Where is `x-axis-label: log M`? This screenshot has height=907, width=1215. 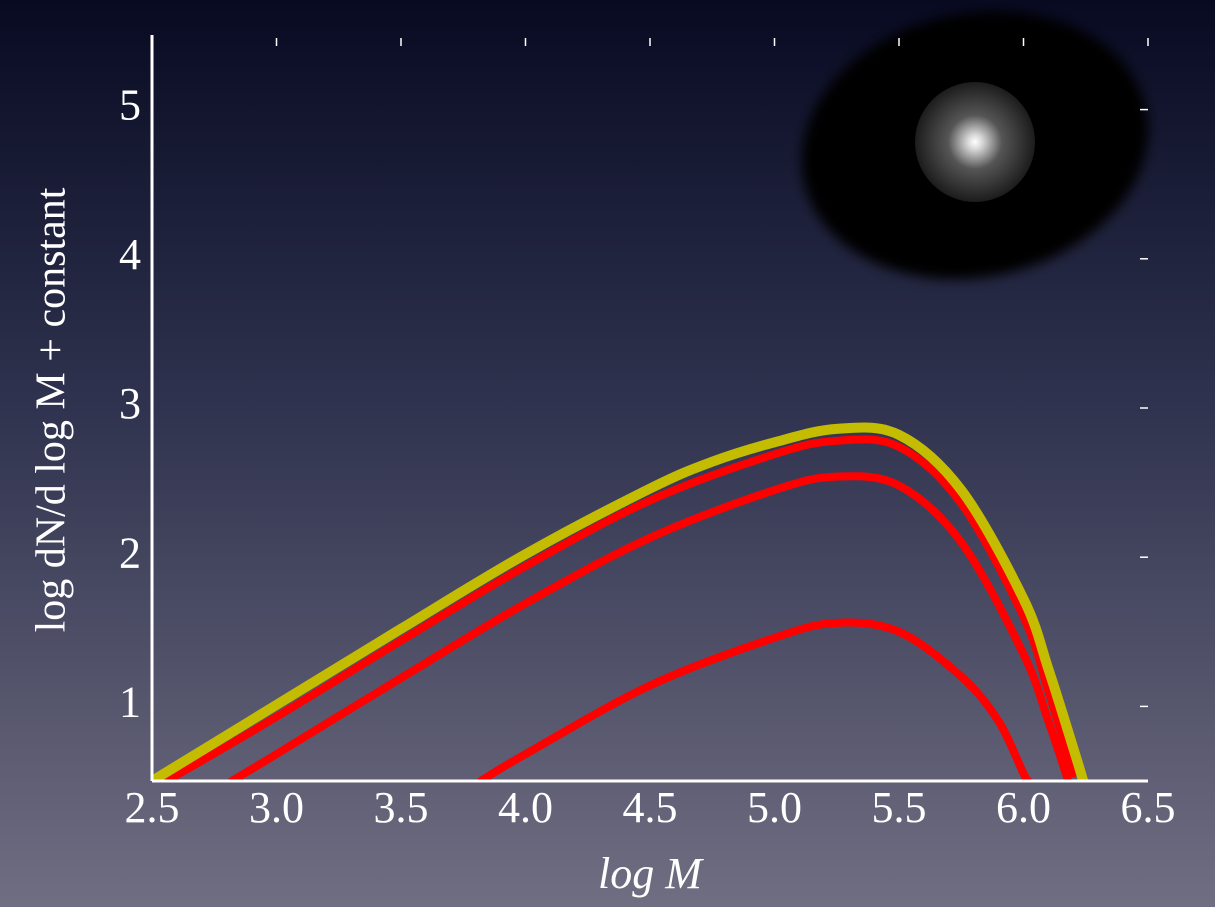 x-axis-label: log M is located at coordinates (651, 873).